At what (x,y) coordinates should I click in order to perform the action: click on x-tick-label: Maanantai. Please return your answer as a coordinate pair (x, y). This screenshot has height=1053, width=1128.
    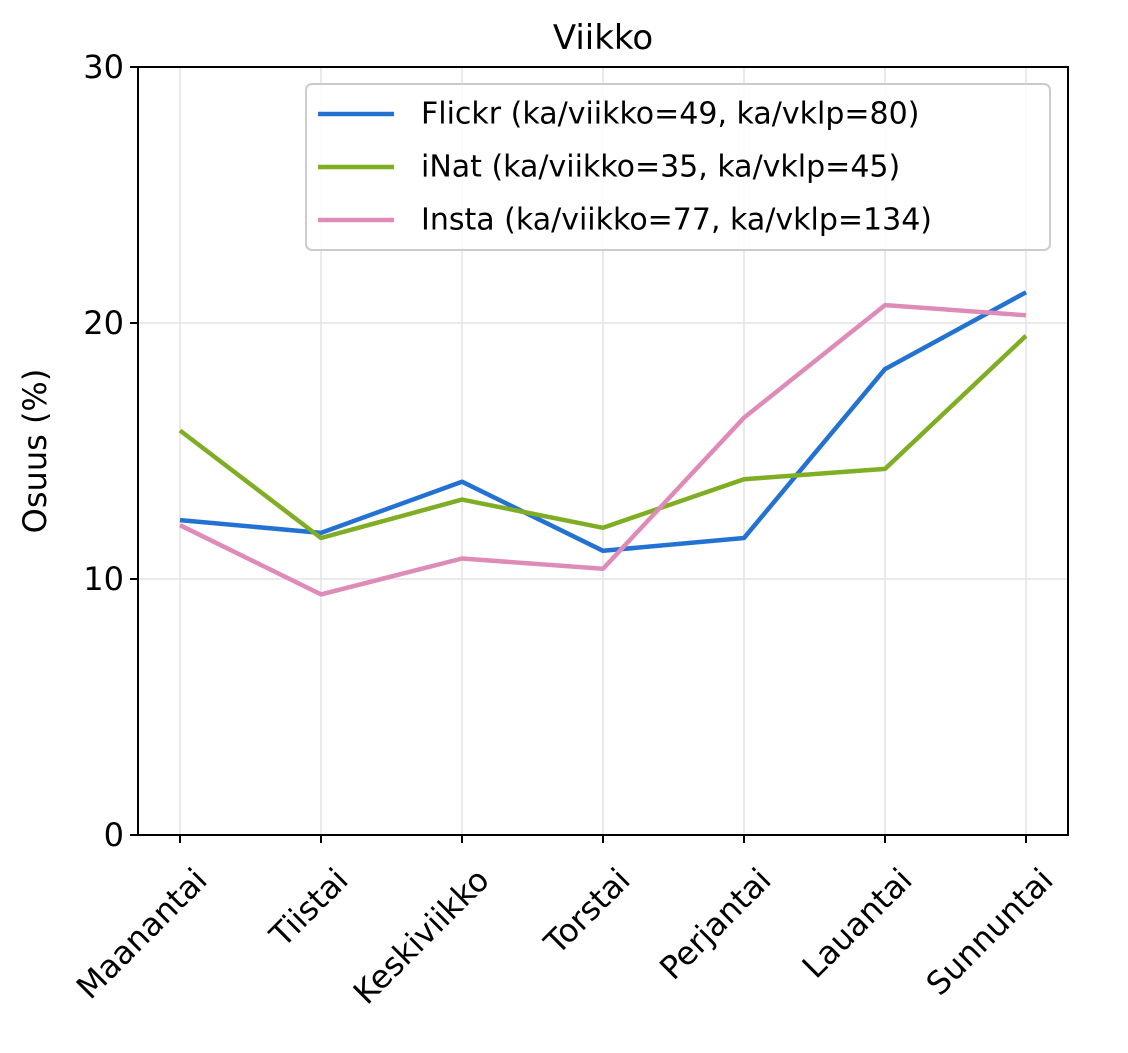
    Looking at the image, I should click on (142, 934).